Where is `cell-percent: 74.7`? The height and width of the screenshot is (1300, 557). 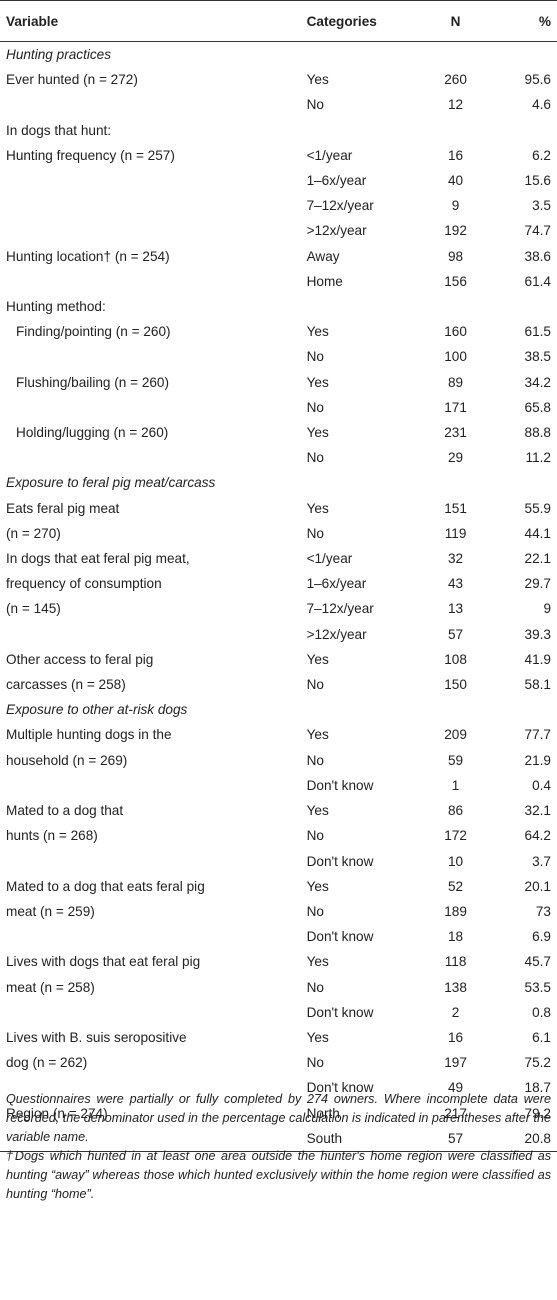 cell-percent: 74.7 is located at coordinates (537, 231).